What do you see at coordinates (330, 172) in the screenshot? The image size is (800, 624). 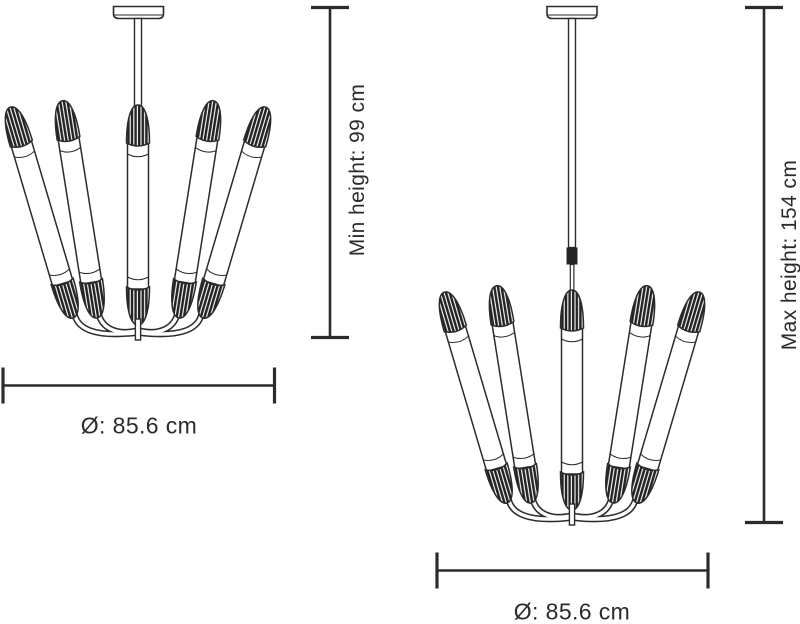 I see `min-height-dimension-line` at bounding box center [330, 172].